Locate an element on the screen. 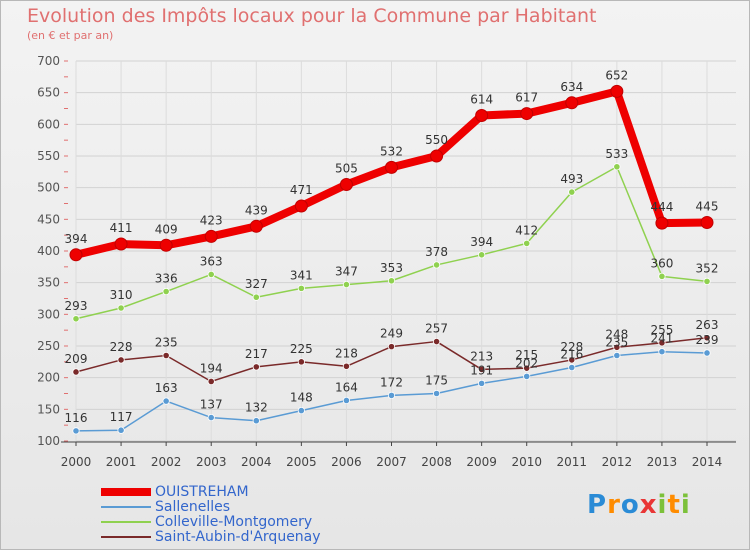 The image size is (750, 550). data-label-ouistreham: 445 is located at coordinates (707, 207).